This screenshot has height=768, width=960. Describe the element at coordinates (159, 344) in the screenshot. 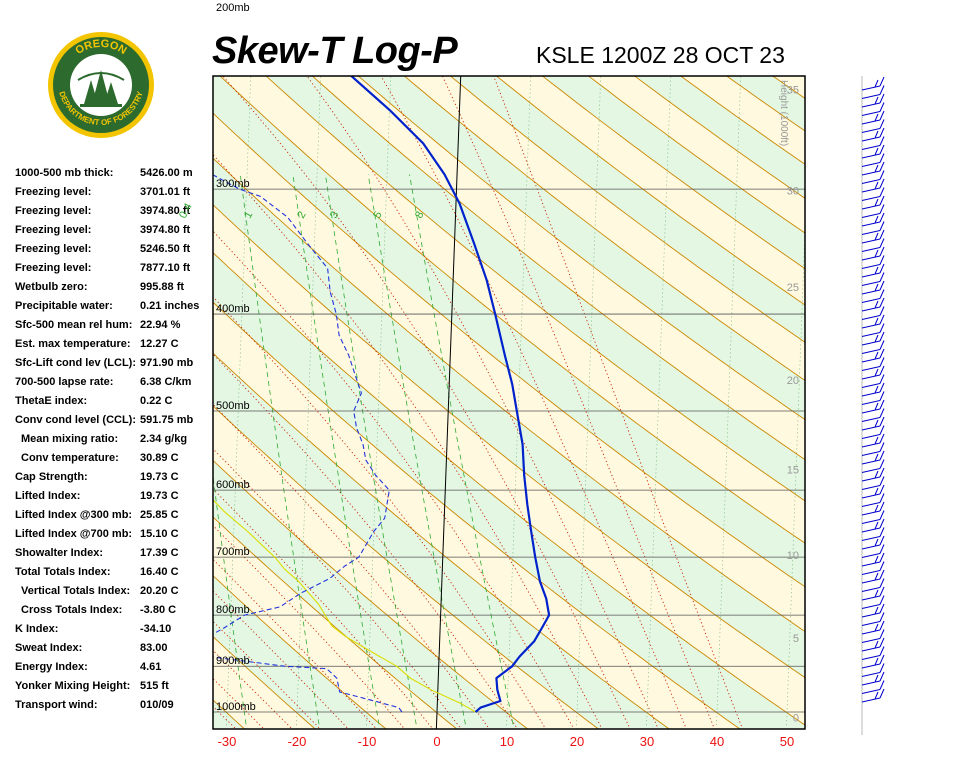

I see `index-value: 12.27 C` at that location.